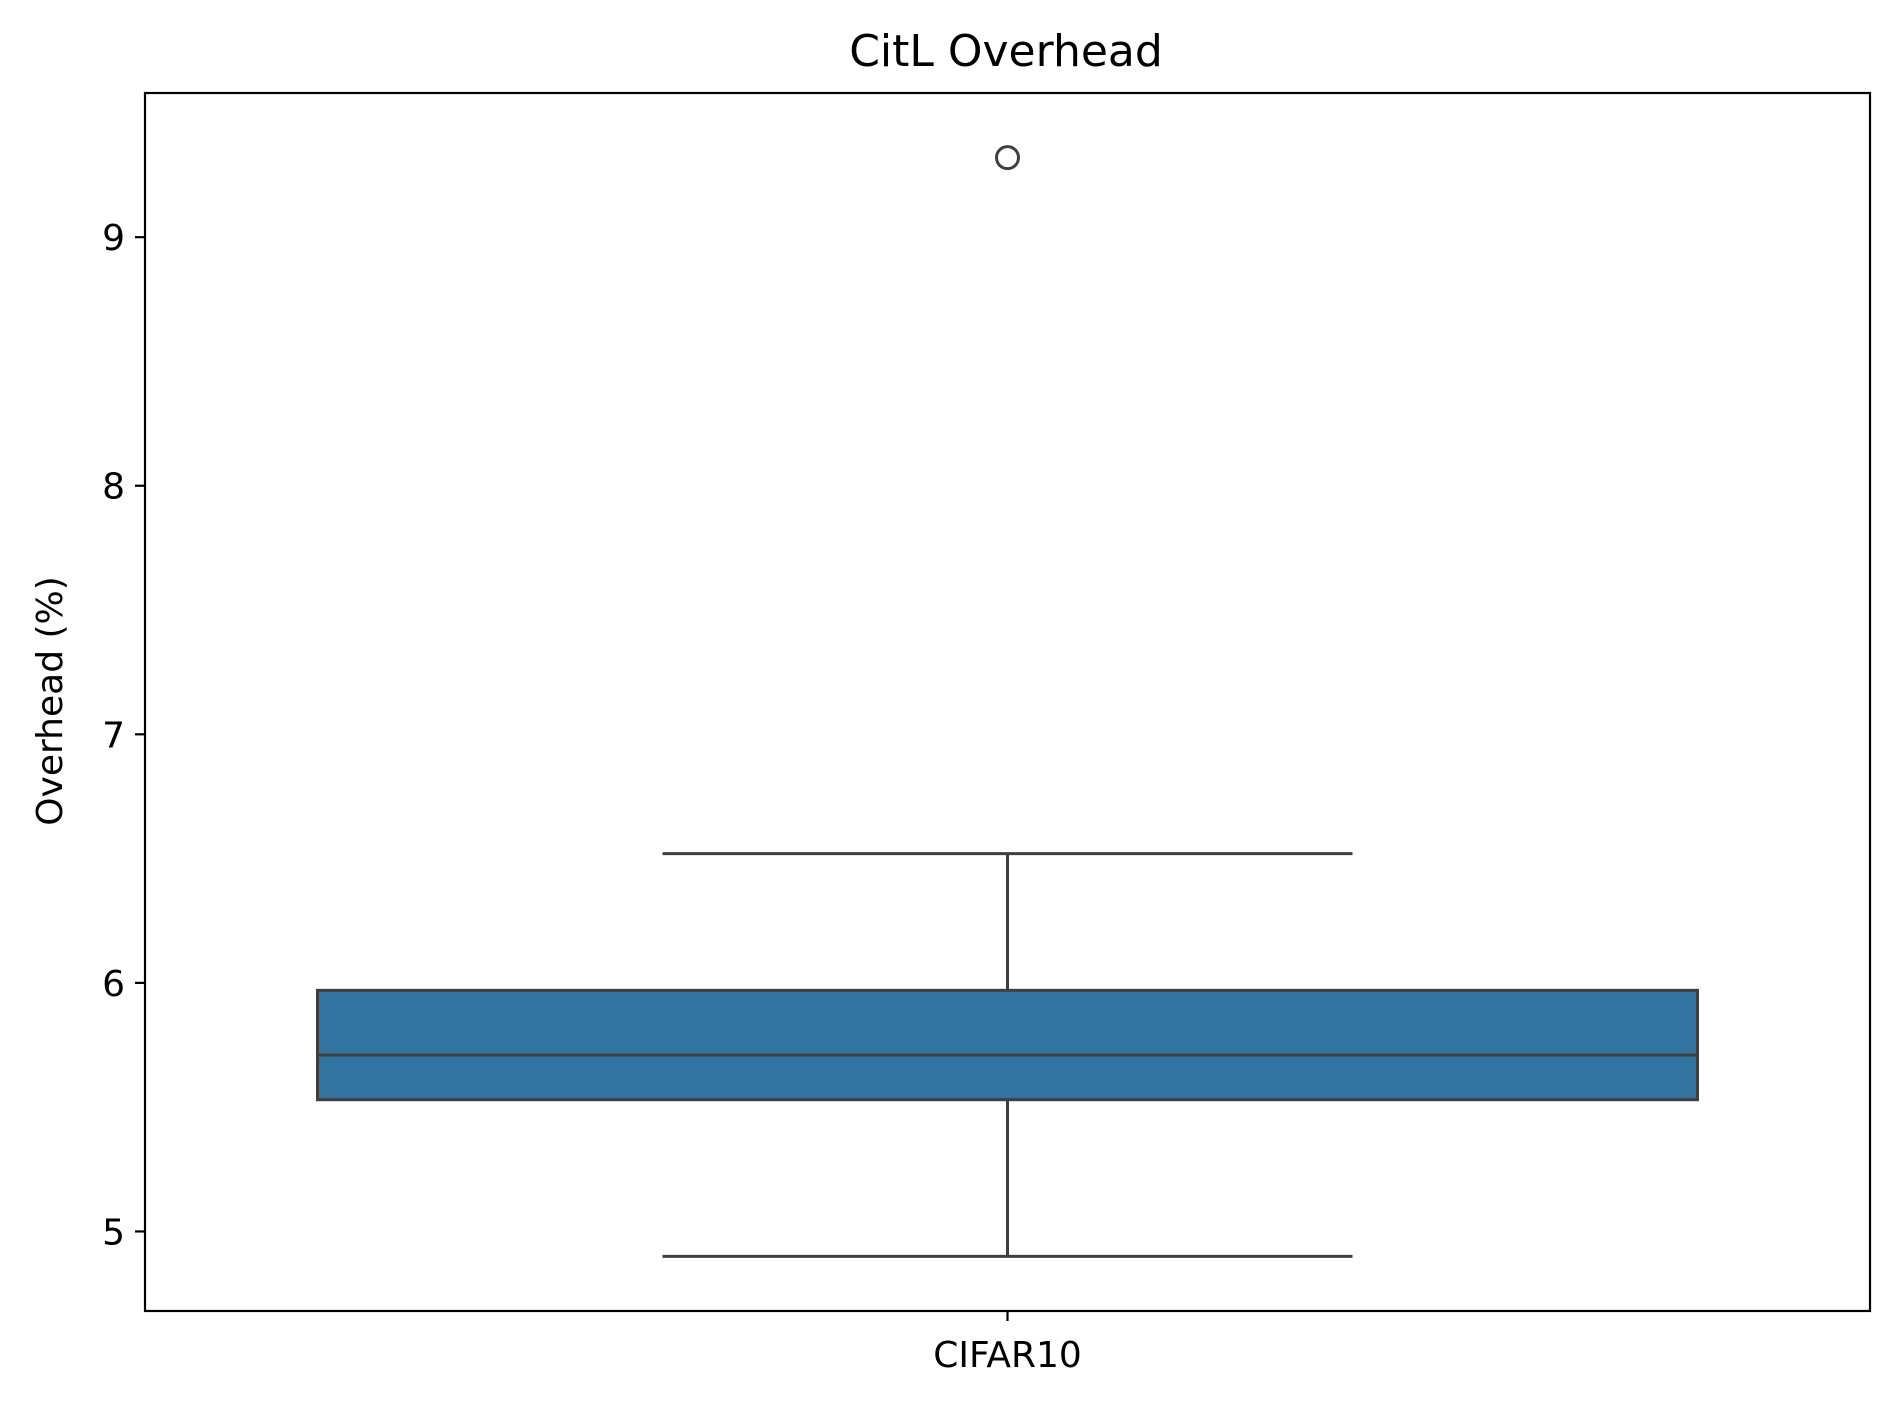 This screenshot has height=1410, width=1890. Describe the element at coordinates (1007, 1045) in the screenshot. I see `iqr-box` at that location.